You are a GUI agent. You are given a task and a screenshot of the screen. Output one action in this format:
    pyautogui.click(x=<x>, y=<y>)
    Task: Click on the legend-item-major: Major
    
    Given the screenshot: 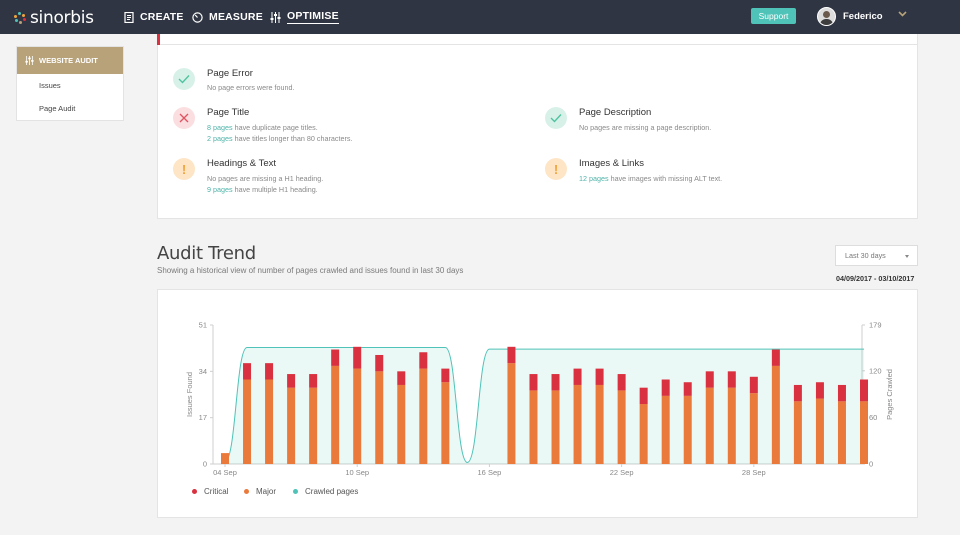 What is the action you would take?
    pyautogui.click(x=260, y=491)
    